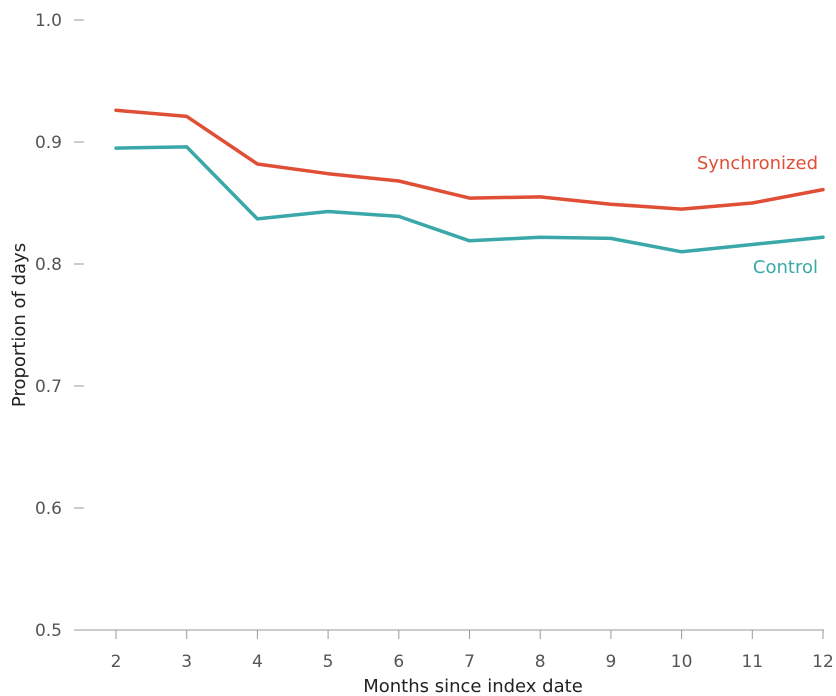  What do you see at coordinates (540, 662) in the screenshot?
I see `x-tick-label: 8` at bounding box center [540, 662].